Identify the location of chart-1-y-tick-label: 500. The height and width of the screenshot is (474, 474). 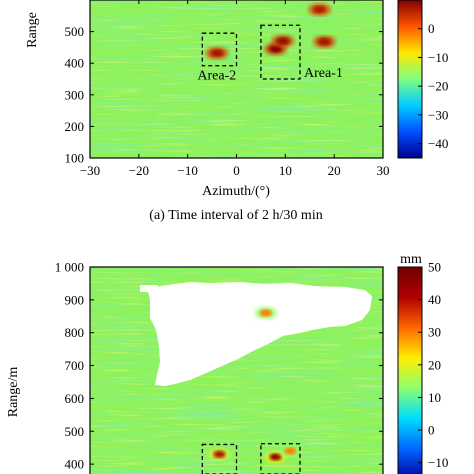
(75, 31).